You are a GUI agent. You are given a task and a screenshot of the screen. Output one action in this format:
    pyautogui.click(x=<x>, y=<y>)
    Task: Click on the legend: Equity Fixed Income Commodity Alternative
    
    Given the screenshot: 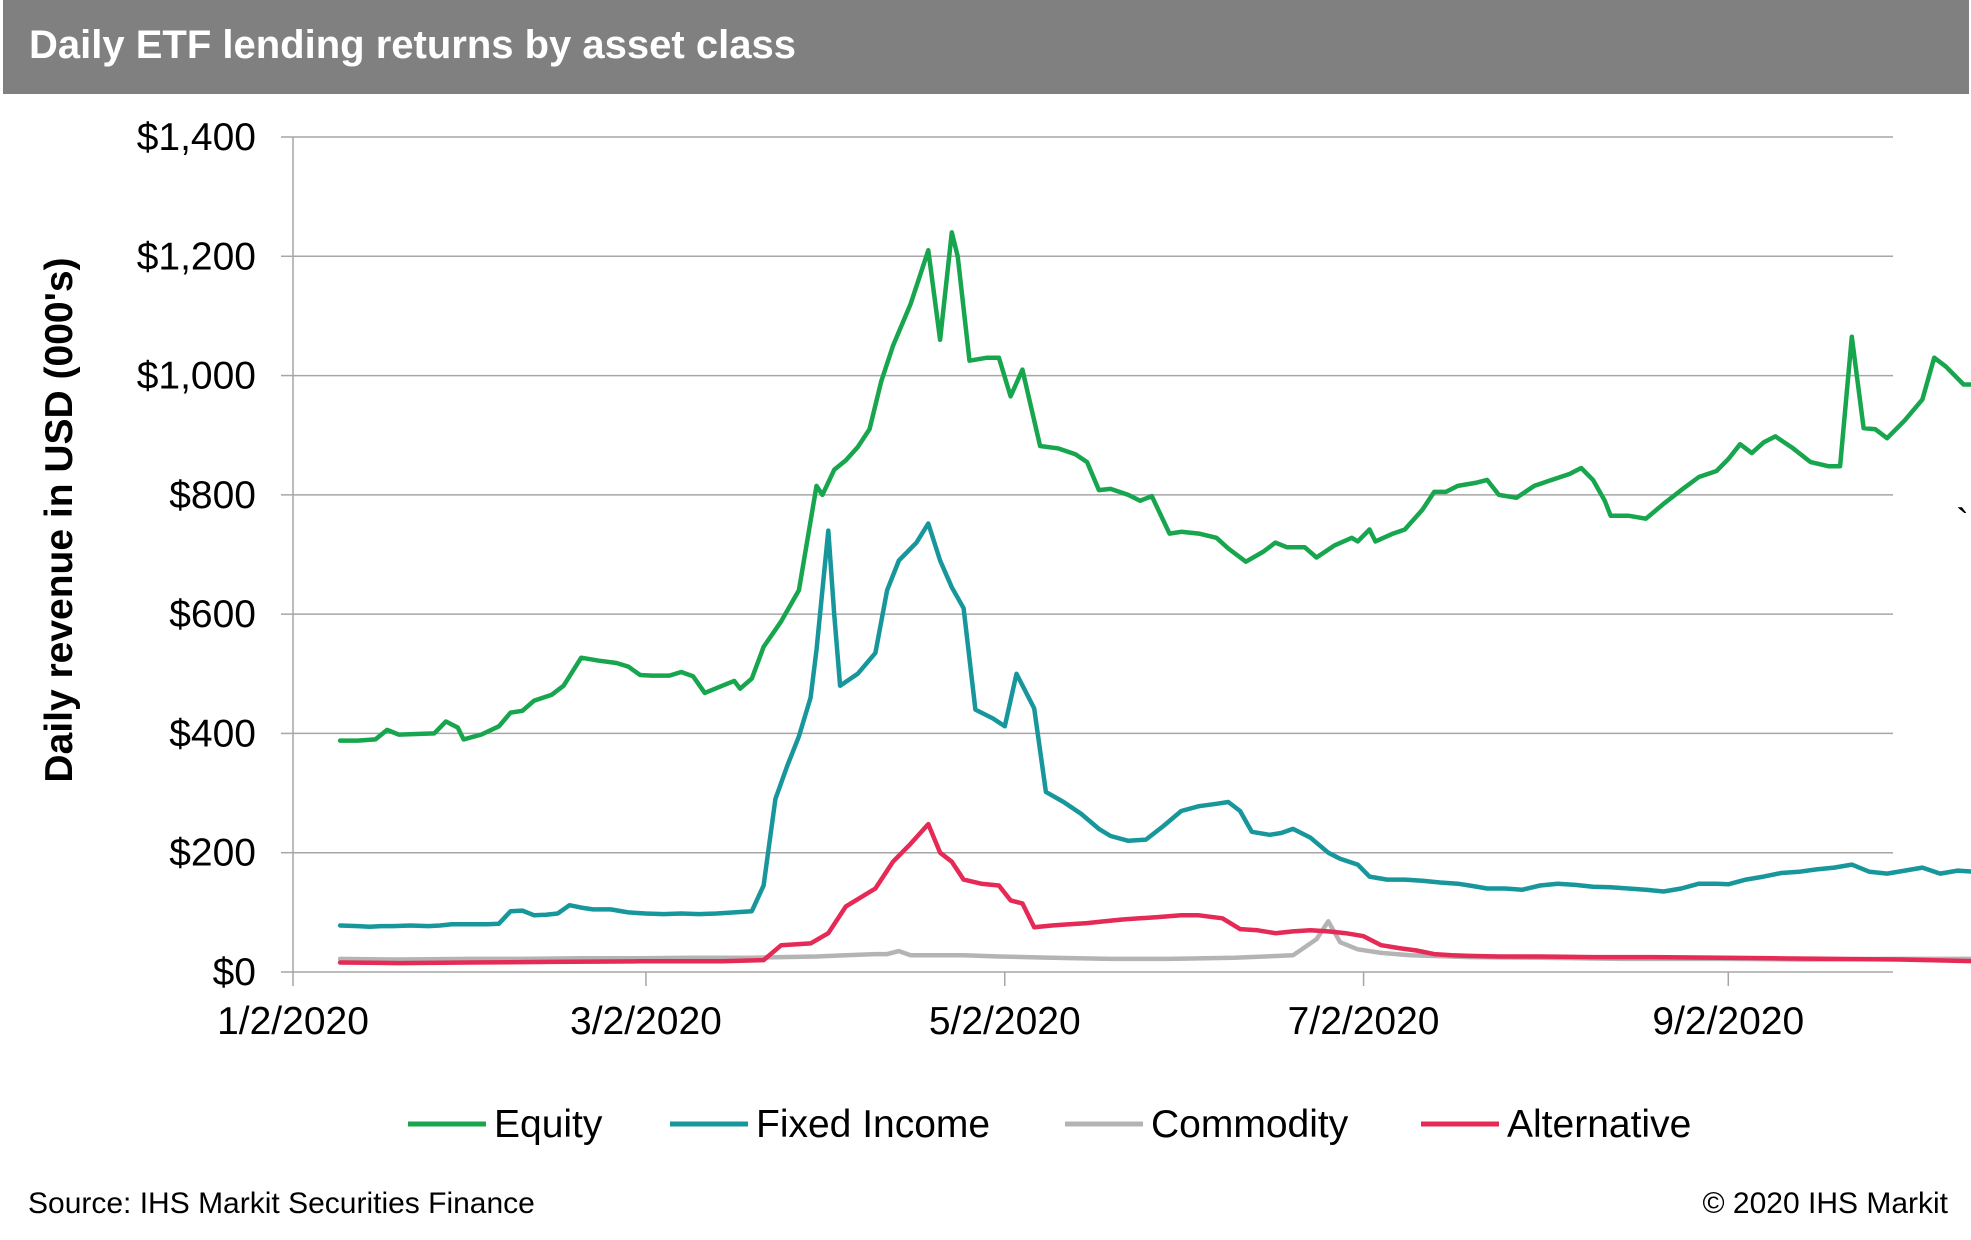 What is the action you would take?
    pyautogui.click(x=1049, y=1124)
    